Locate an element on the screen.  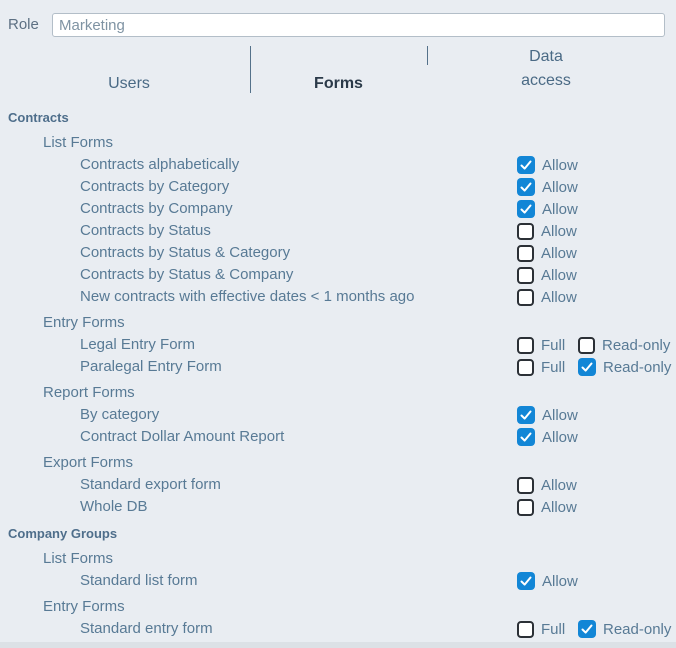
permission-row: Standard export form Allow is located at coordinates (338, 485).